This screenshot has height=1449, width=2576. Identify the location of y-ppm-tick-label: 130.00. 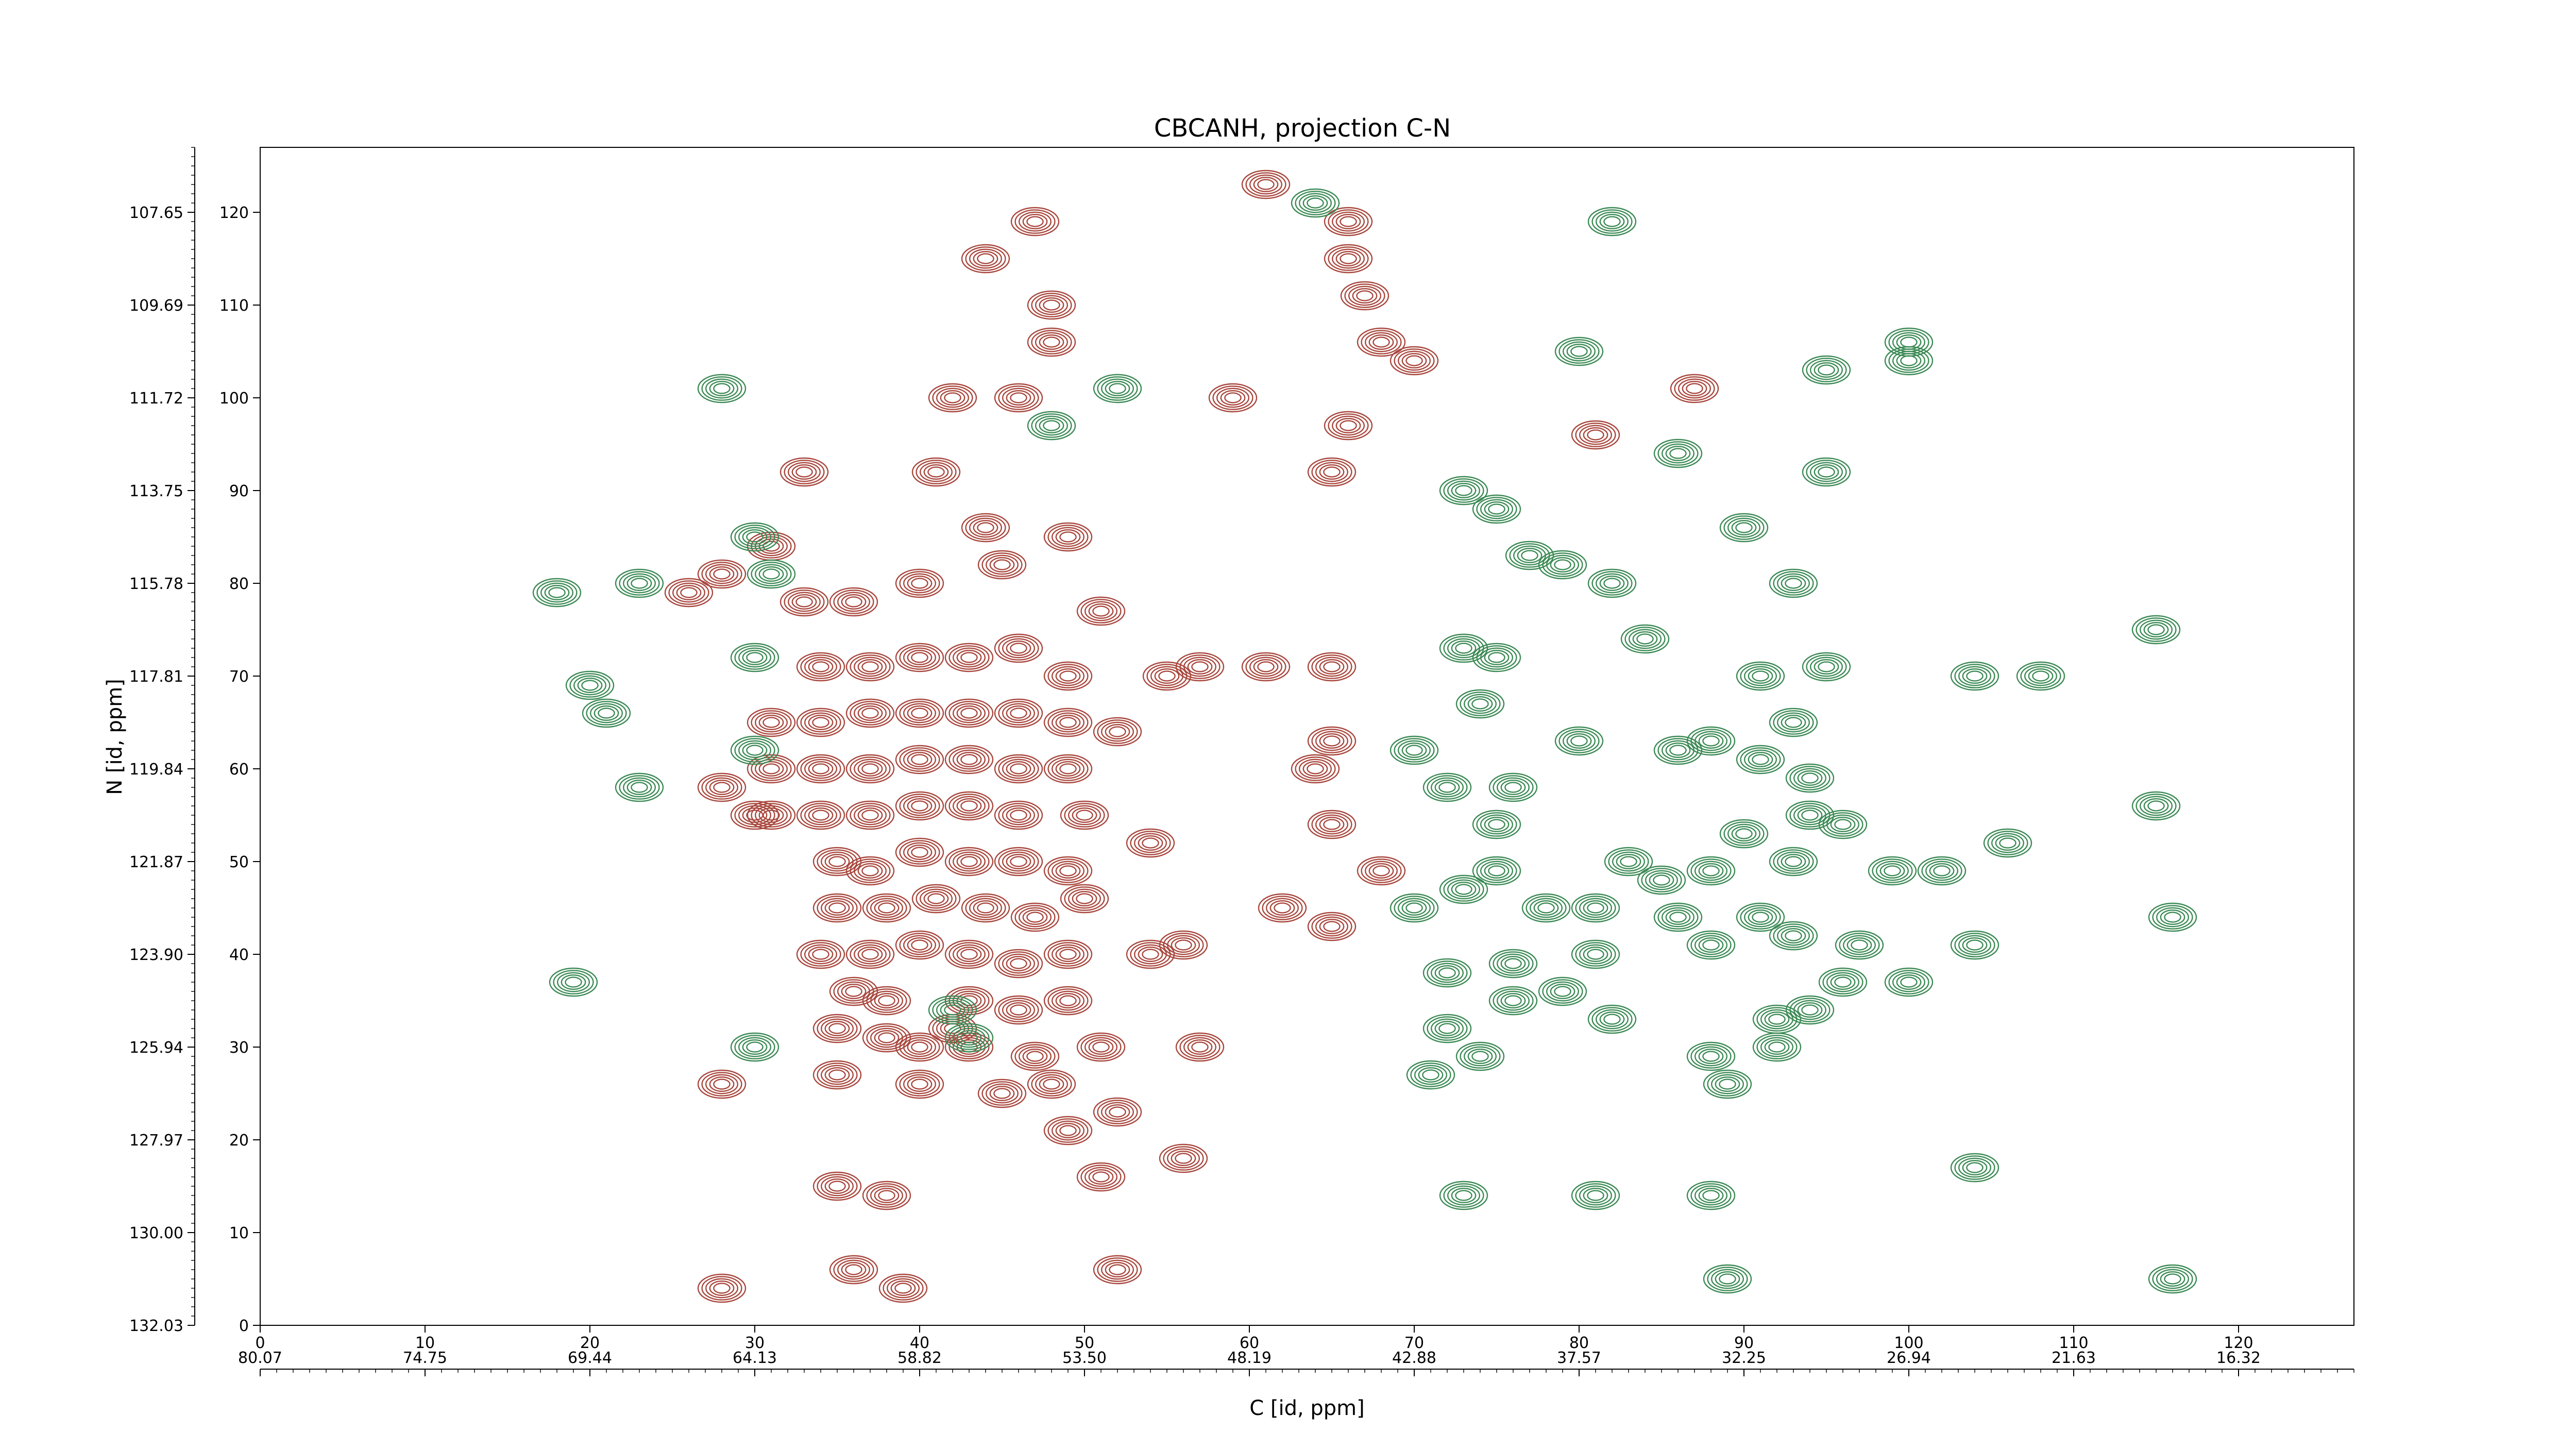
(156, 1233).